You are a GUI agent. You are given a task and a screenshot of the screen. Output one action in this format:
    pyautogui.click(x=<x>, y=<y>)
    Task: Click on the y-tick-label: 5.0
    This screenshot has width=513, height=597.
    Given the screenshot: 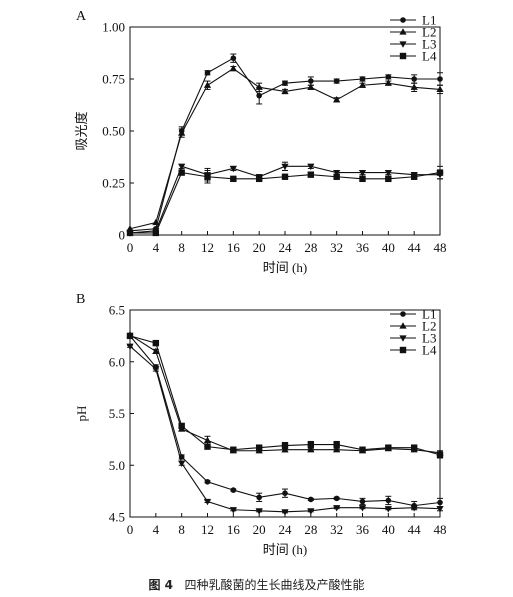 What is the action you would take?
    pyautogui.click(x=117, y=465)
    